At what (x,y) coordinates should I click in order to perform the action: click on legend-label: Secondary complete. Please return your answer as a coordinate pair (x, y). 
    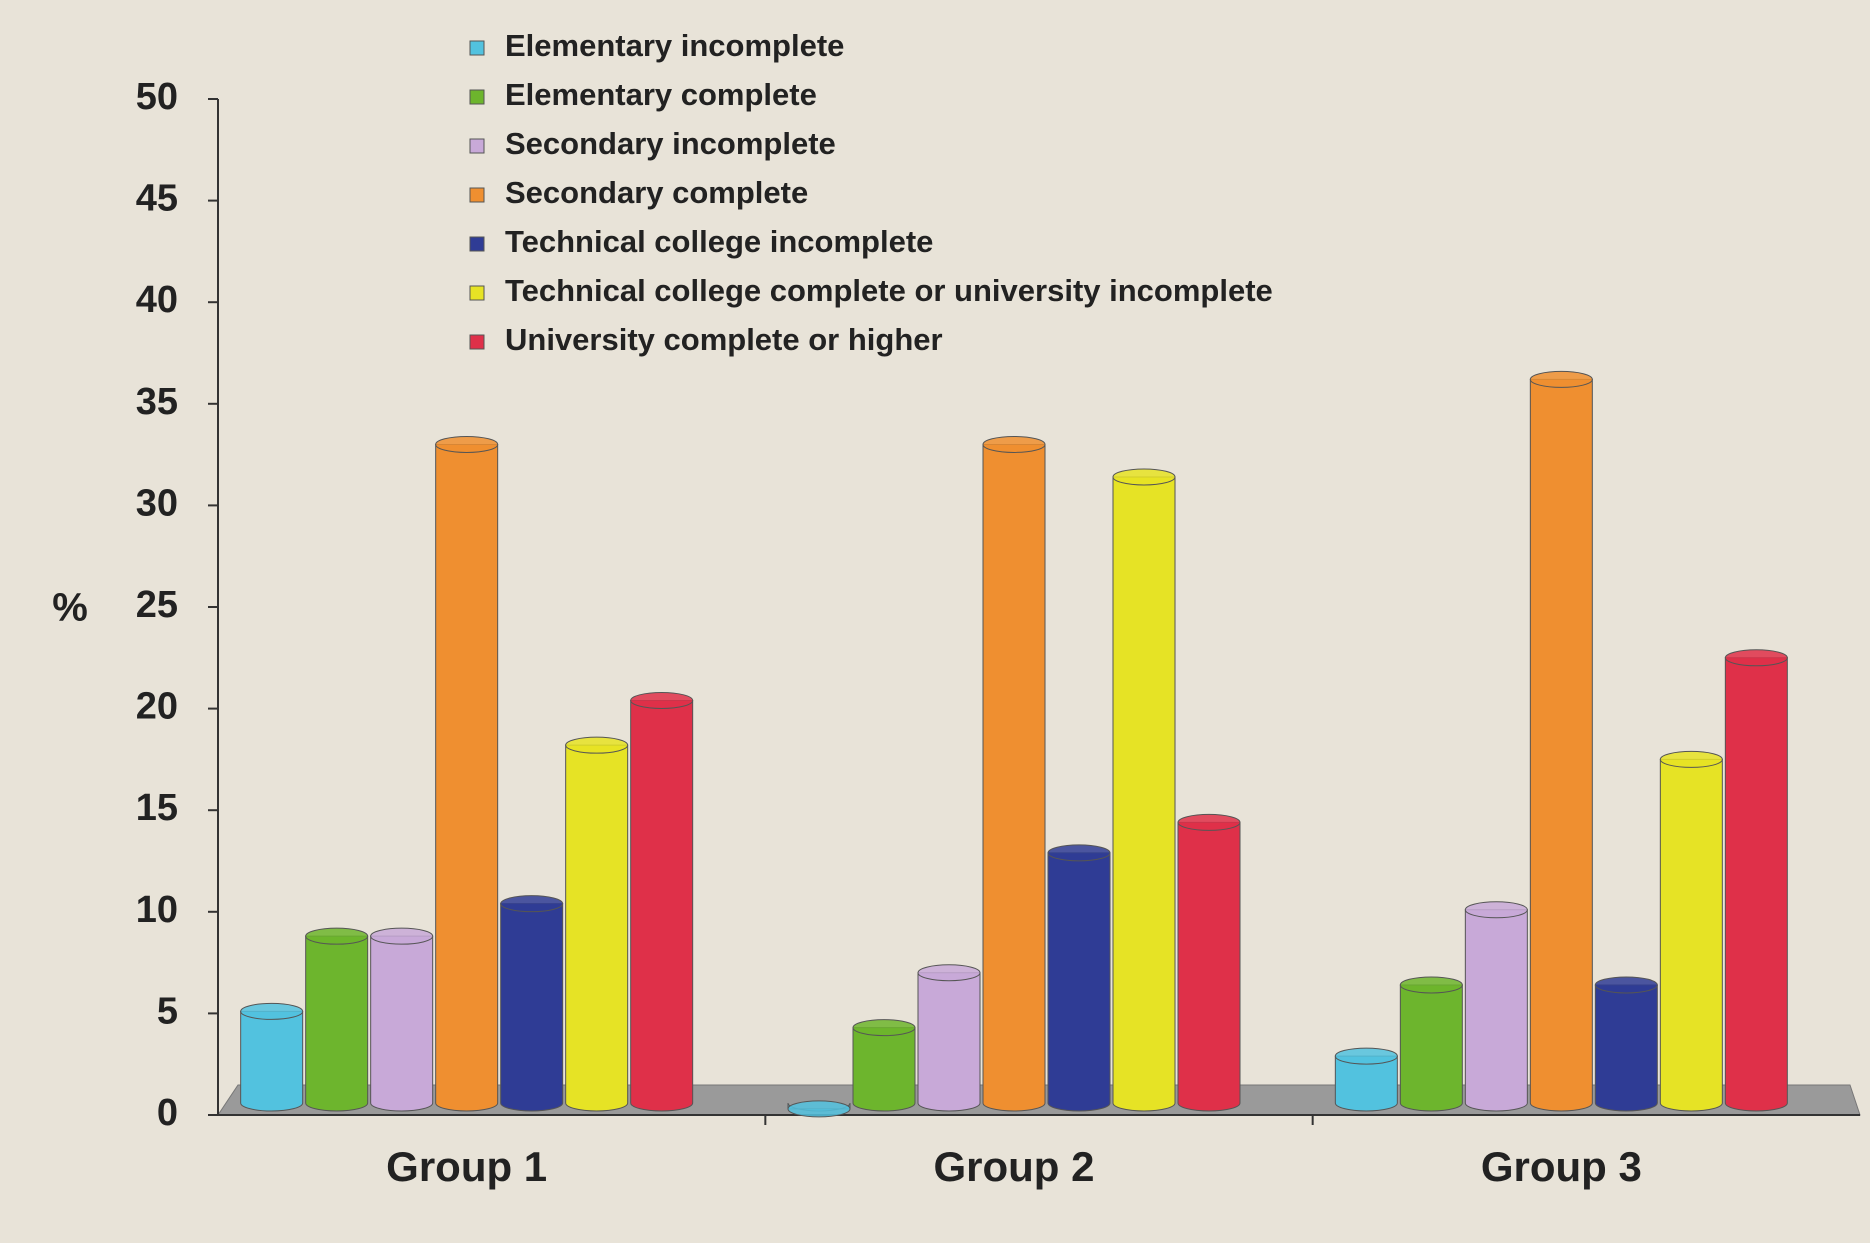
    Looking at the image, I should click on (656, 192).